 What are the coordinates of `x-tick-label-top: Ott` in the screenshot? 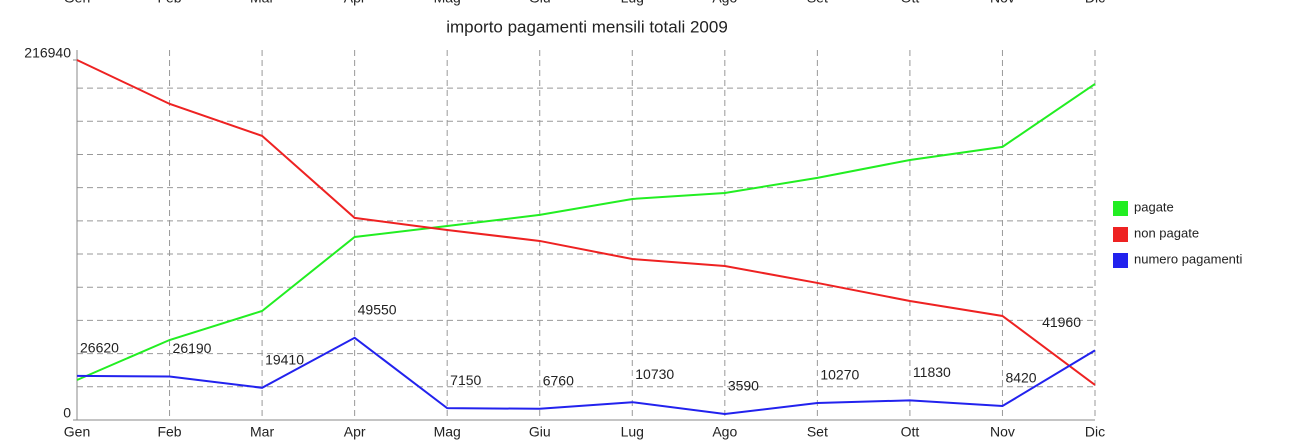 It's located at (910, 3).